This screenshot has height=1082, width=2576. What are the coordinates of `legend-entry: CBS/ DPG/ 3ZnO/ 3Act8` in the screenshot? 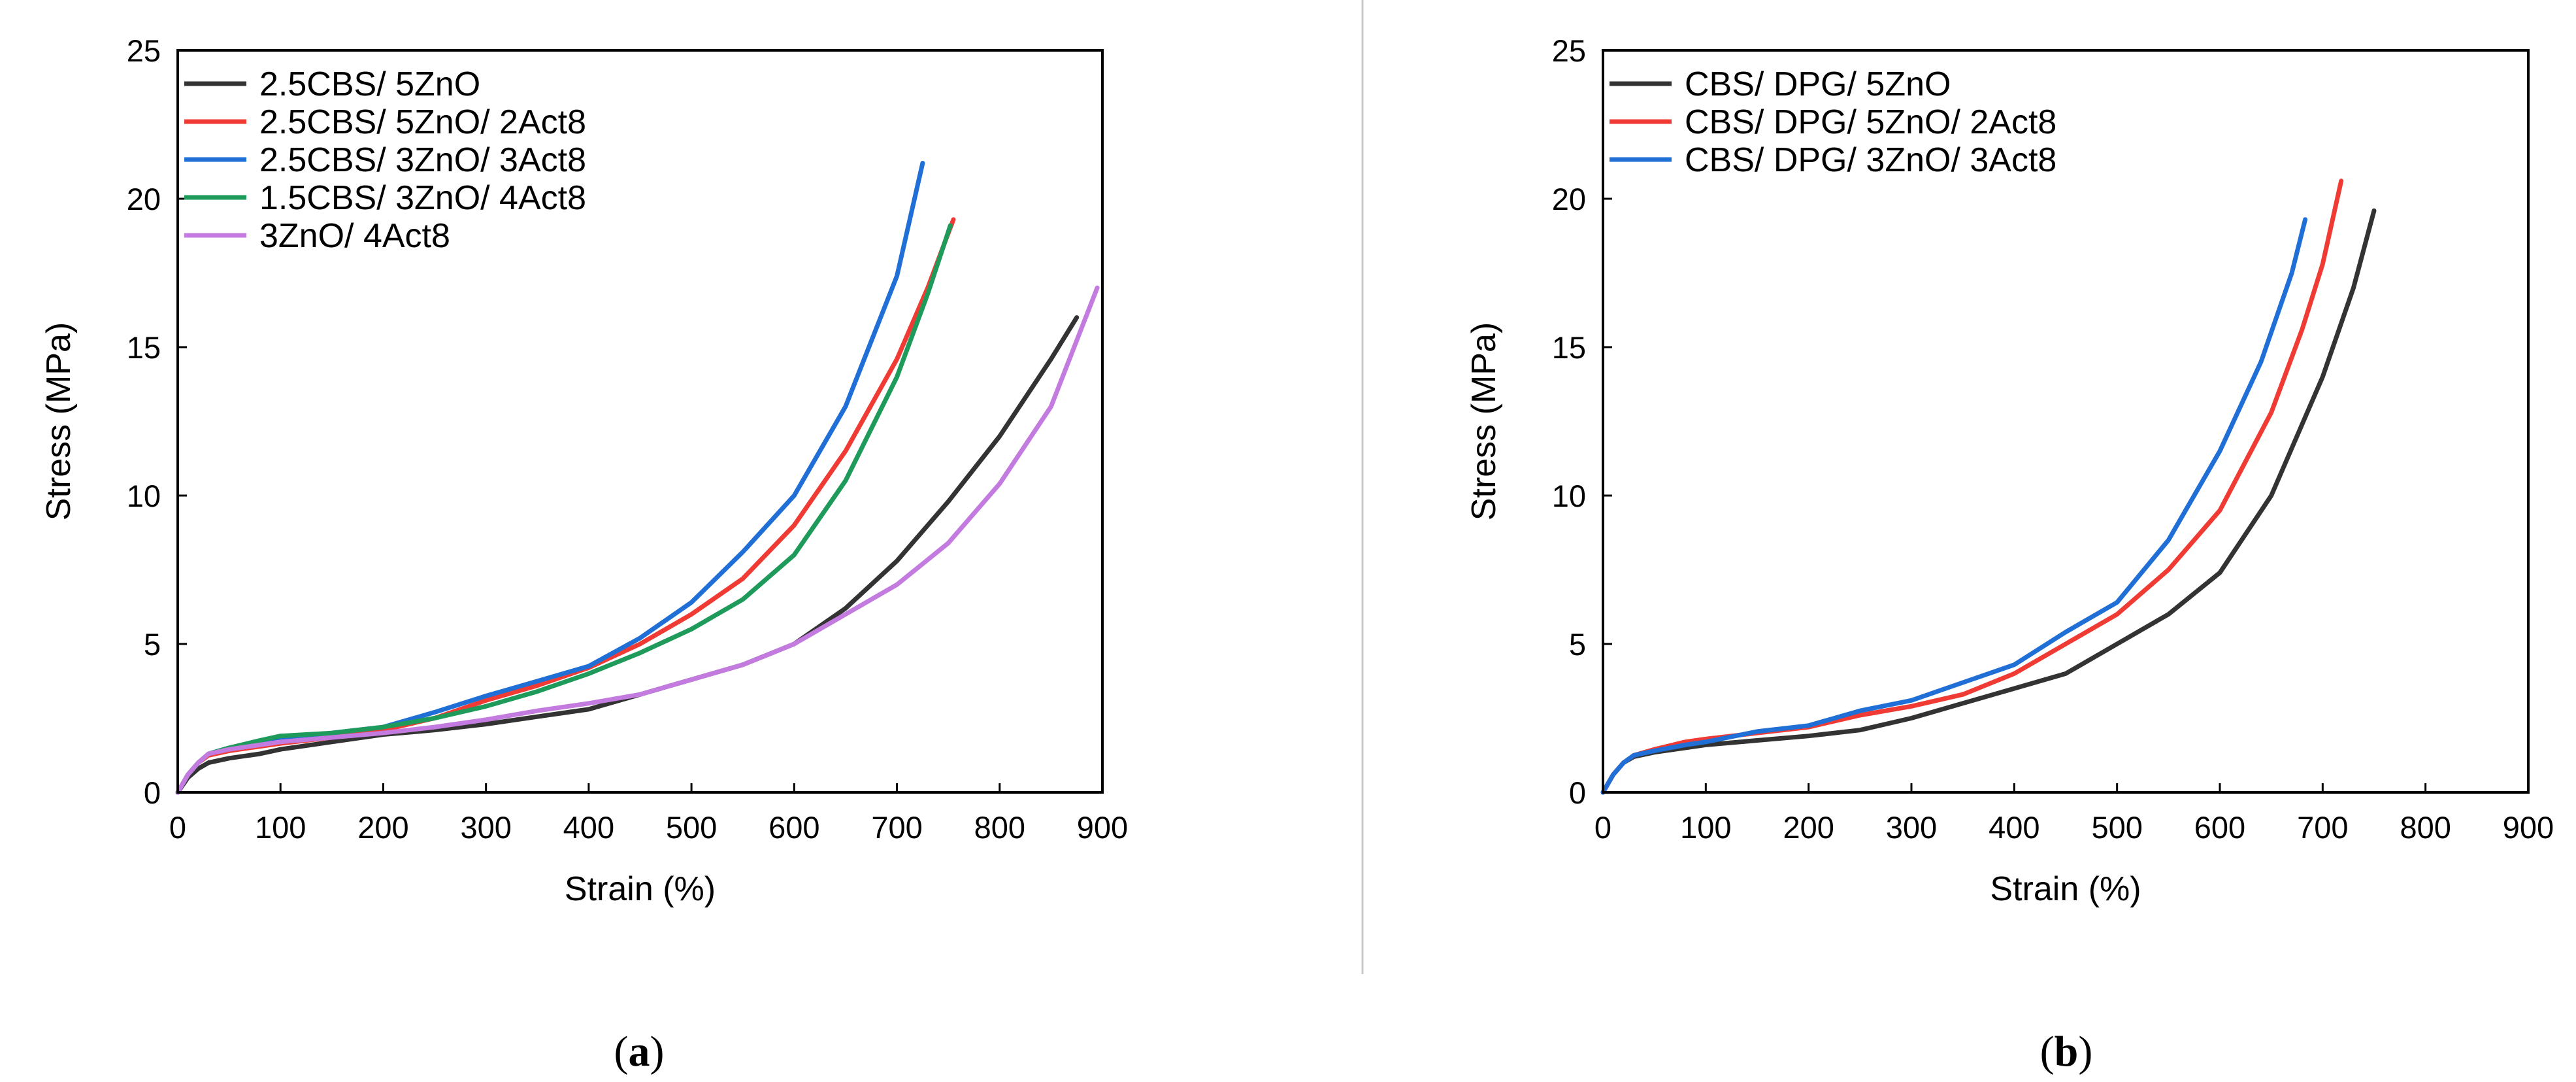 It's located at (1870, 160).